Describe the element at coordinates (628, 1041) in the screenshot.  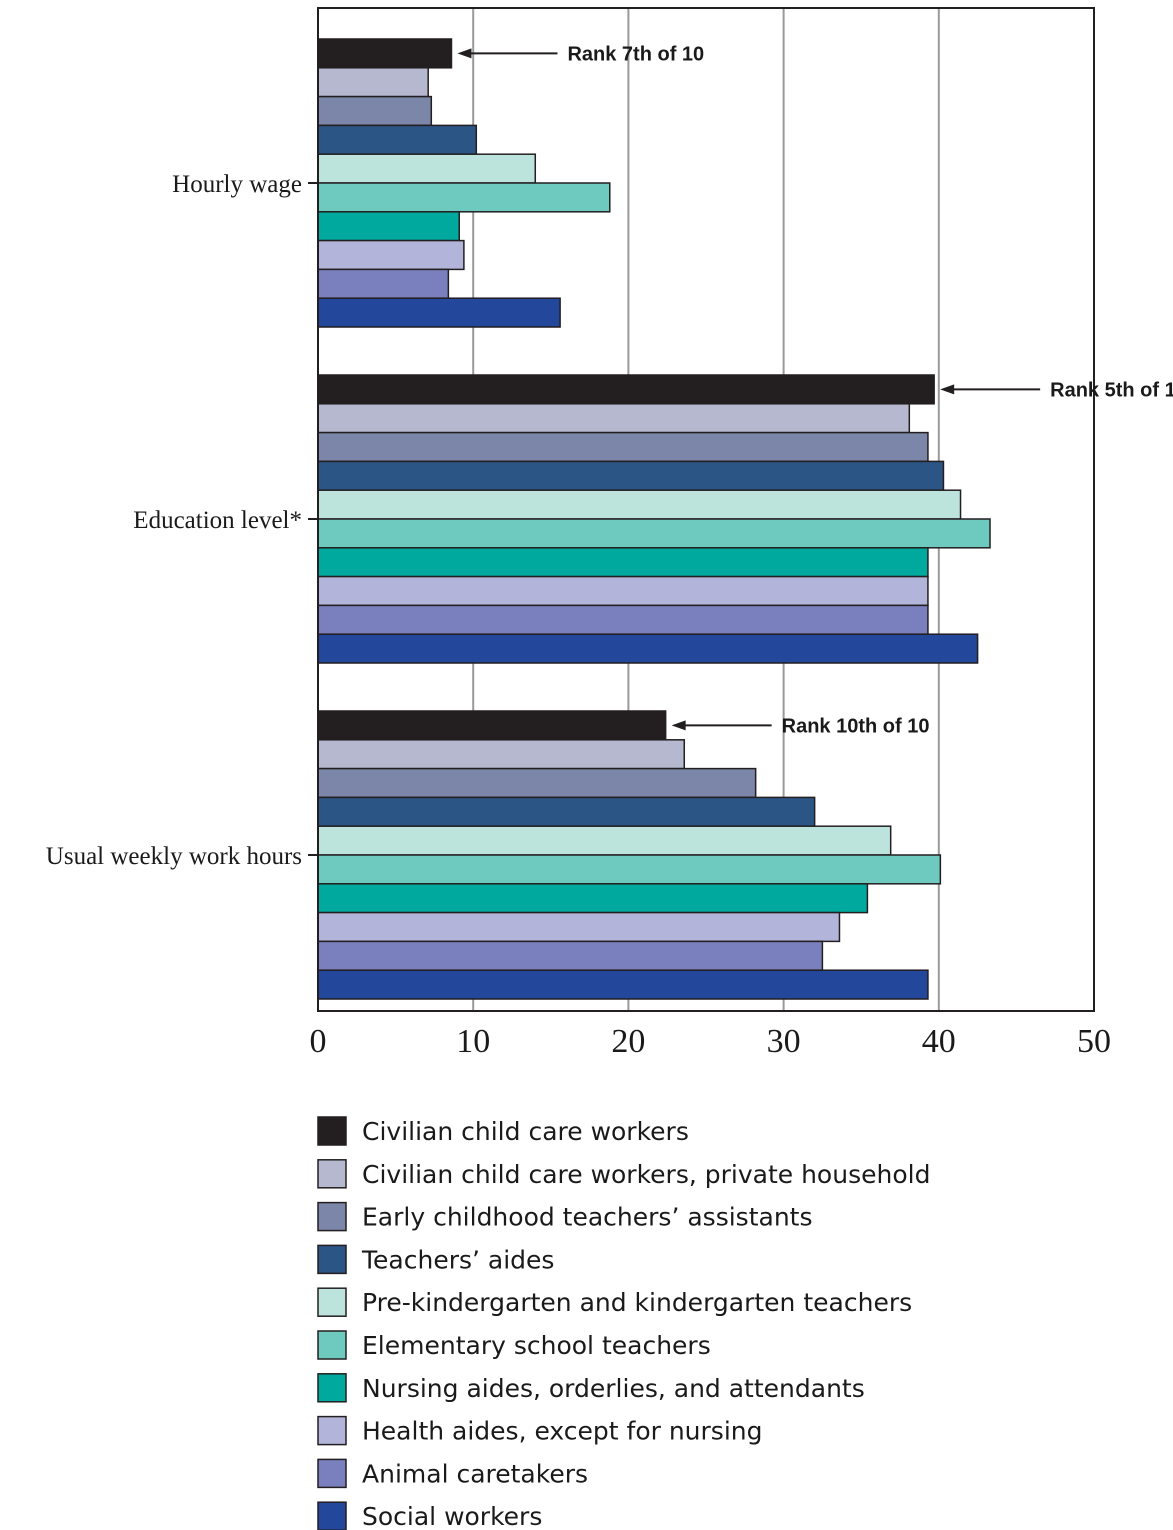
I see `x-tick-label: 20` at that location.